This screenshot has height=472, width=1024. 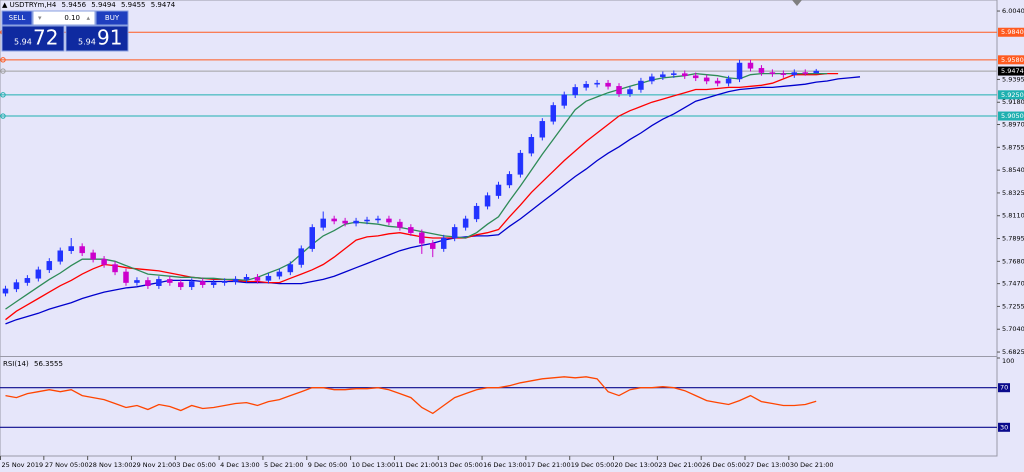 I want to click on x-tick-label: 11 Dec 21:00, so click(x=417, y=465).